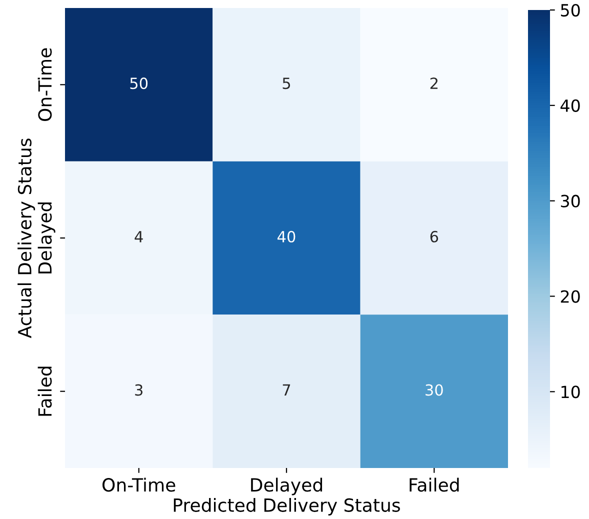 This screenshot has width=589, height=519. Describe the element at coordinates (434, 485) in the screenshot. I see `x-tick-label: Failed` at that location.